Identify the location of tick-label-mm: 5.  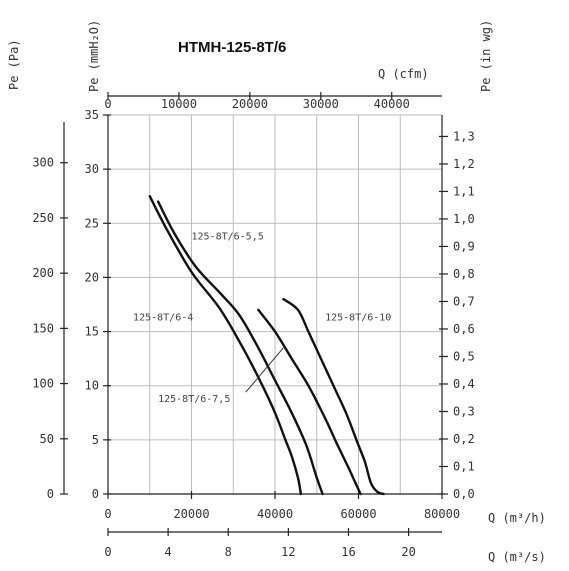
(95, 440).